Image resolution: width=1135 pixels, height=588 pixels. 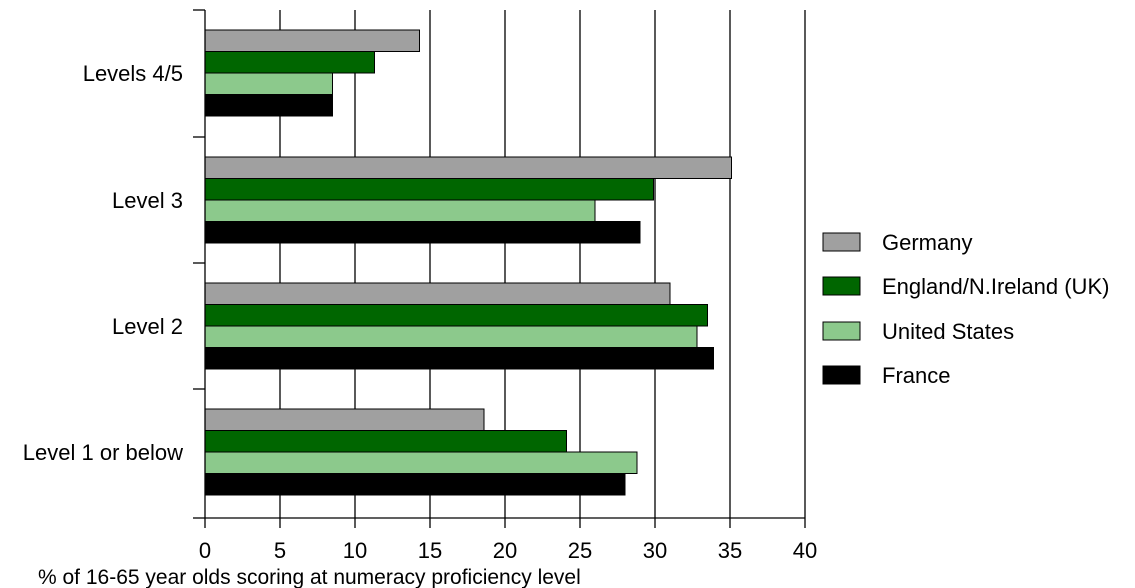 What do you see at coordinates (103, 452) in the screenshot?
I see `category-label: Level 1 or below` at bounding box center [103, 452].